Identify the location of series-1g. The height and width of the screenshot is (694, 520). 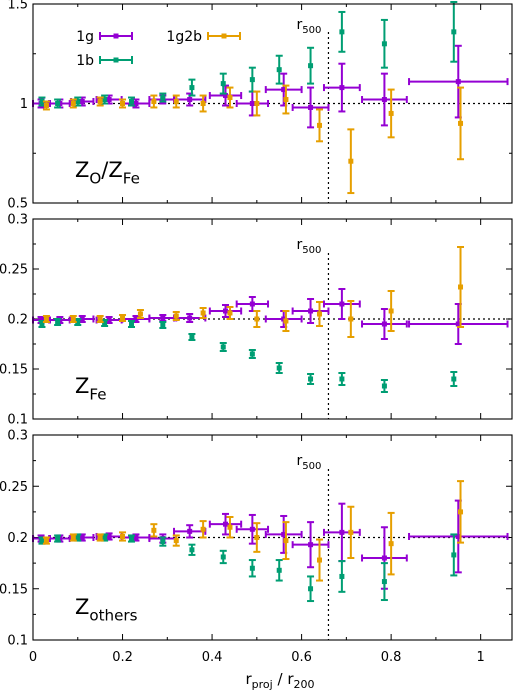
(270, 316).